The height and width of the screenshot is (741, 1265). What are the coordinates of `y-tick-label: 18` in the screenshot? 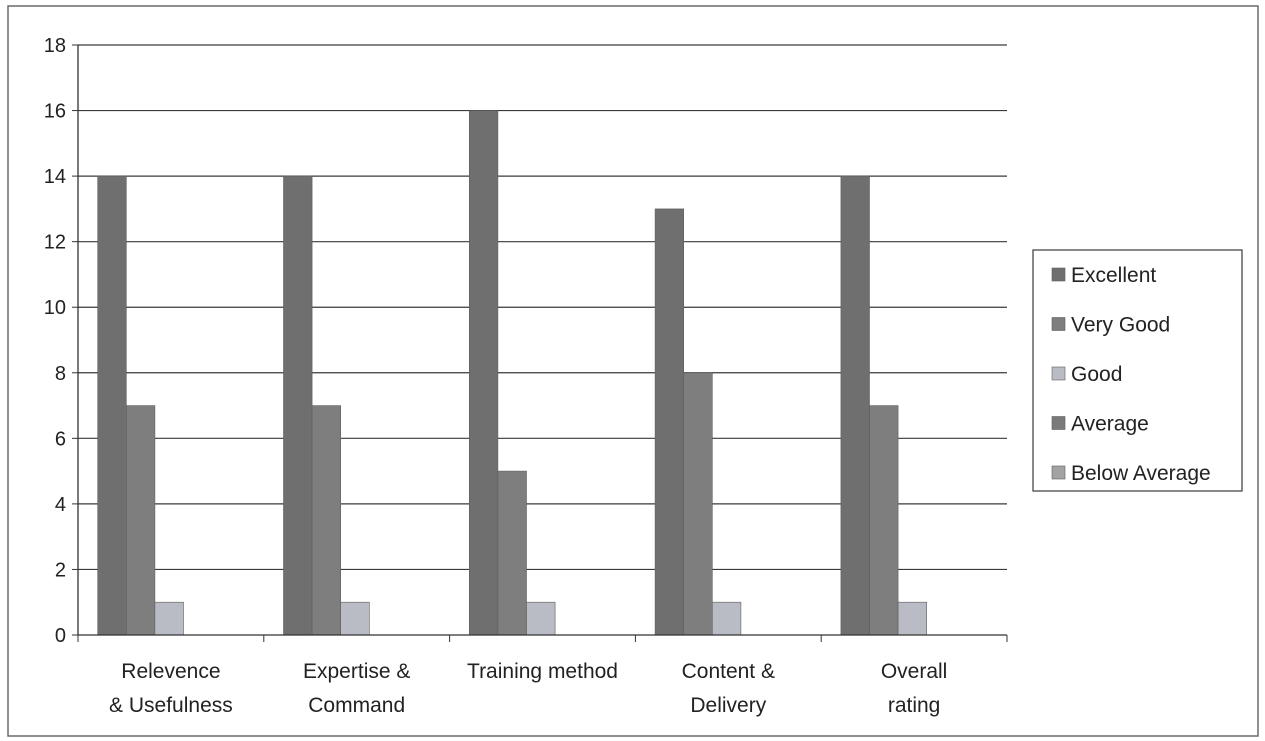 It's located at (55, 46).